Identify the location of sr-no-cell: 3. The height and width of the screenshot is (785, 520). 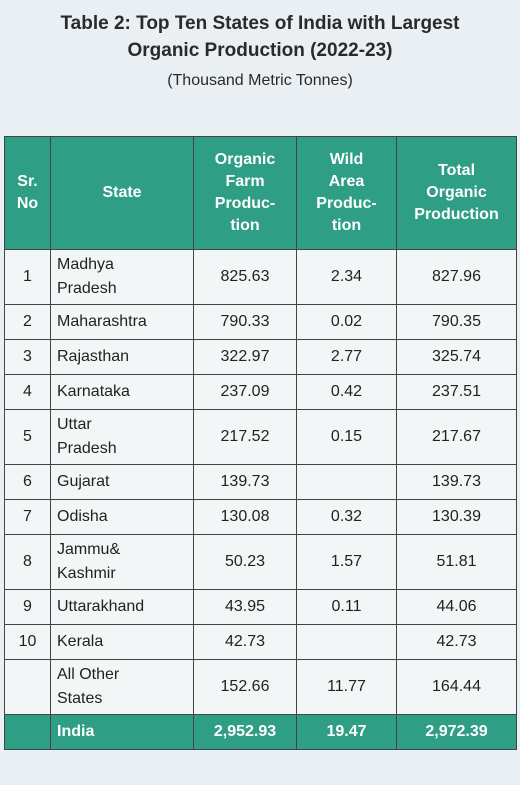
(27, 357).